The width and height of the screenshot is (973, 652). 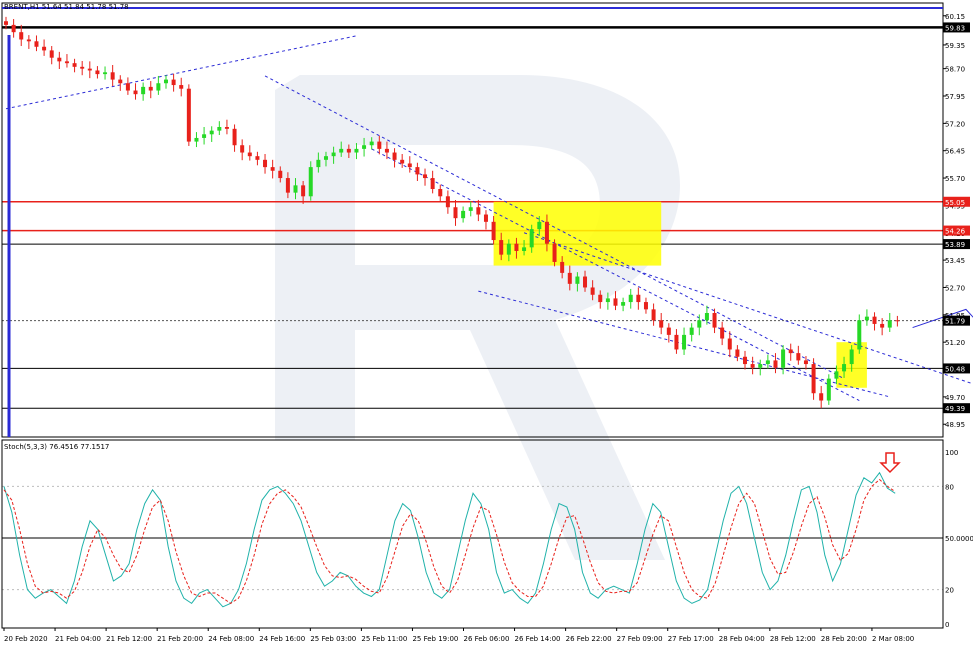 What do you see at coordinates (955, 322) in the screenshot?
I see `price-level-label: 51.79` at bounding box center [955, 322].